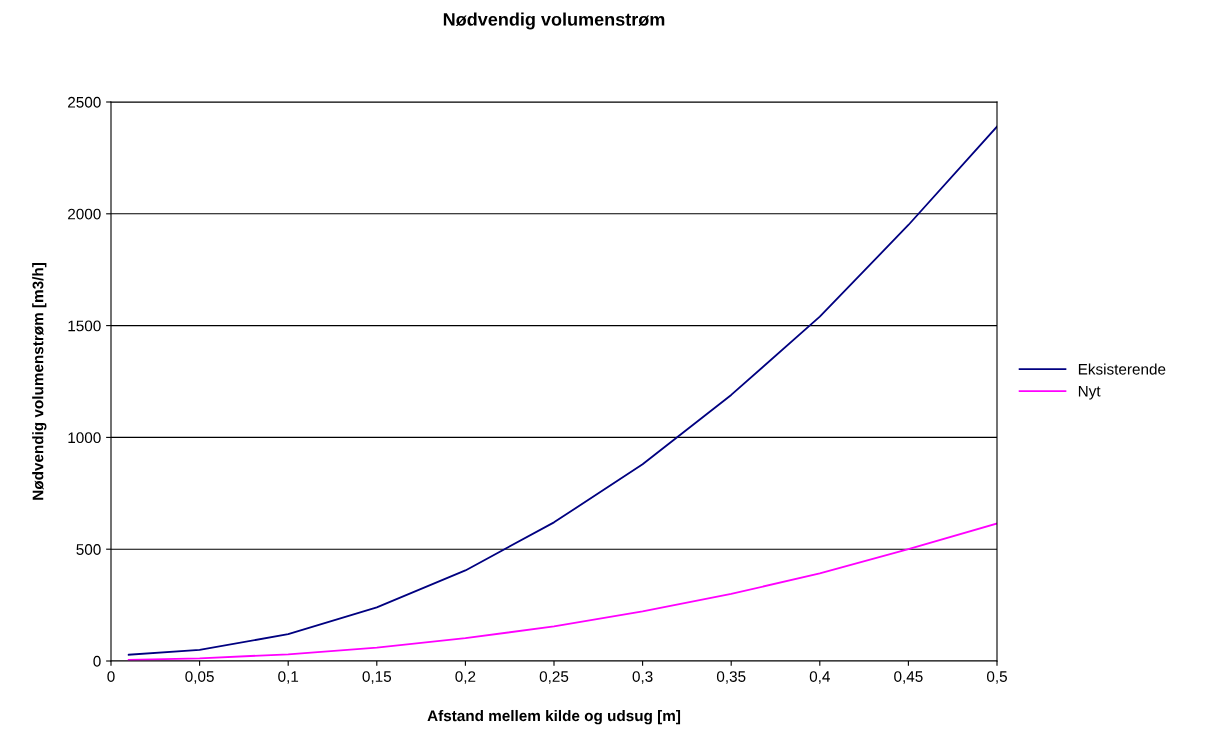 The height and width of the screenshot is (736, 1213). What do you see at coordinates (731, 677) in the screenshot?
I see `x-tick-label: 0,35` at bounding box center [731, 677].